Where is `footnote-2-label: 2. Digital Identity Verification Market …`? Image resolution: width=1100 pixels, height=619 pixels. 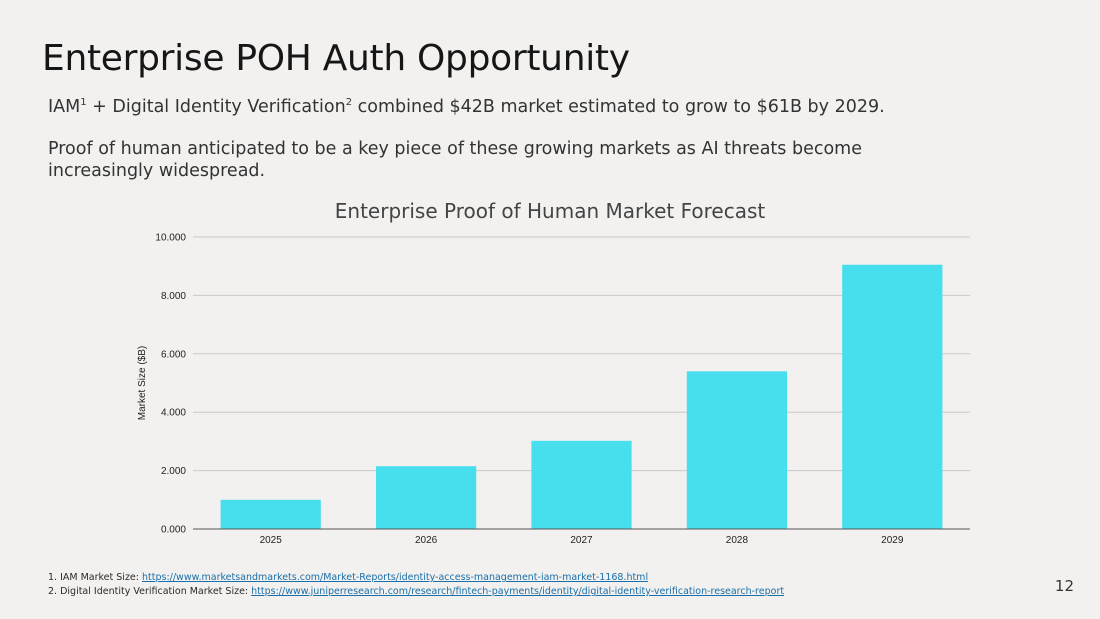 footnote-2-label: 2. Digital Identity Verification Market … is located at coordinates (150, 591).